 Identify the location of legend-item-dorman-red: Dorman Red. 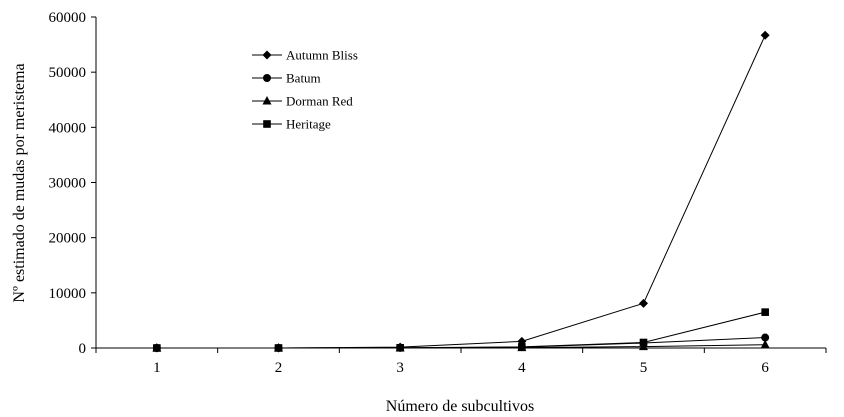
(302, 101).